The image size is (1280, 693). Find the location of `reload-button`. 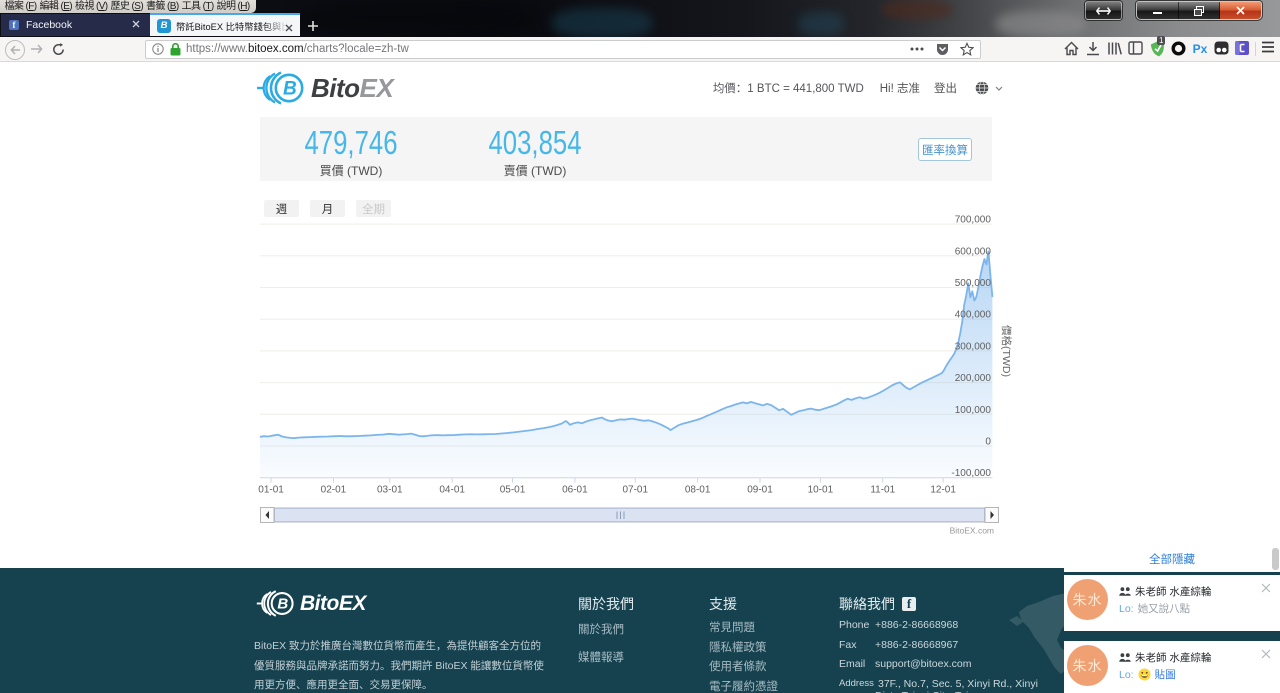

reload-button is located at coordinates (58, 49).